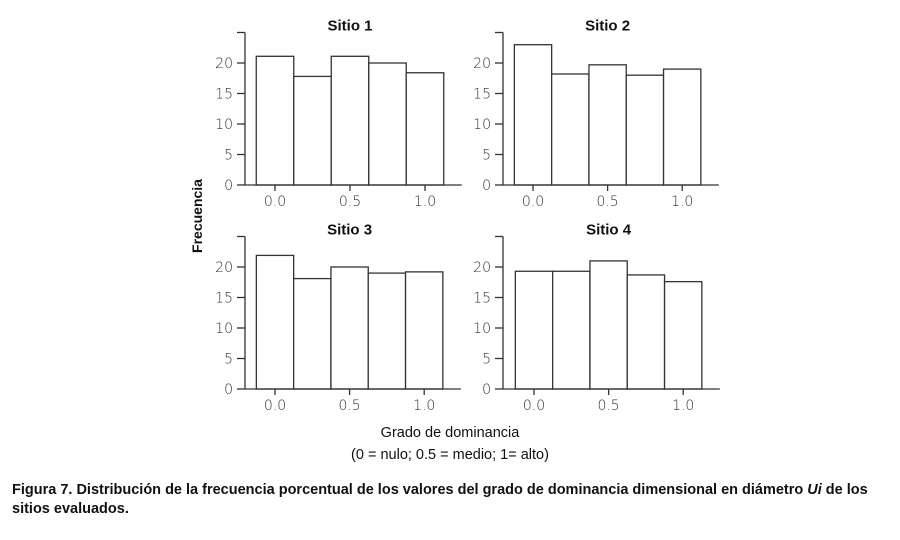  Describe the element at coordinates (440, 499) in the screenshot. I see `caption-end: de los sitios evaluados.` at that location.